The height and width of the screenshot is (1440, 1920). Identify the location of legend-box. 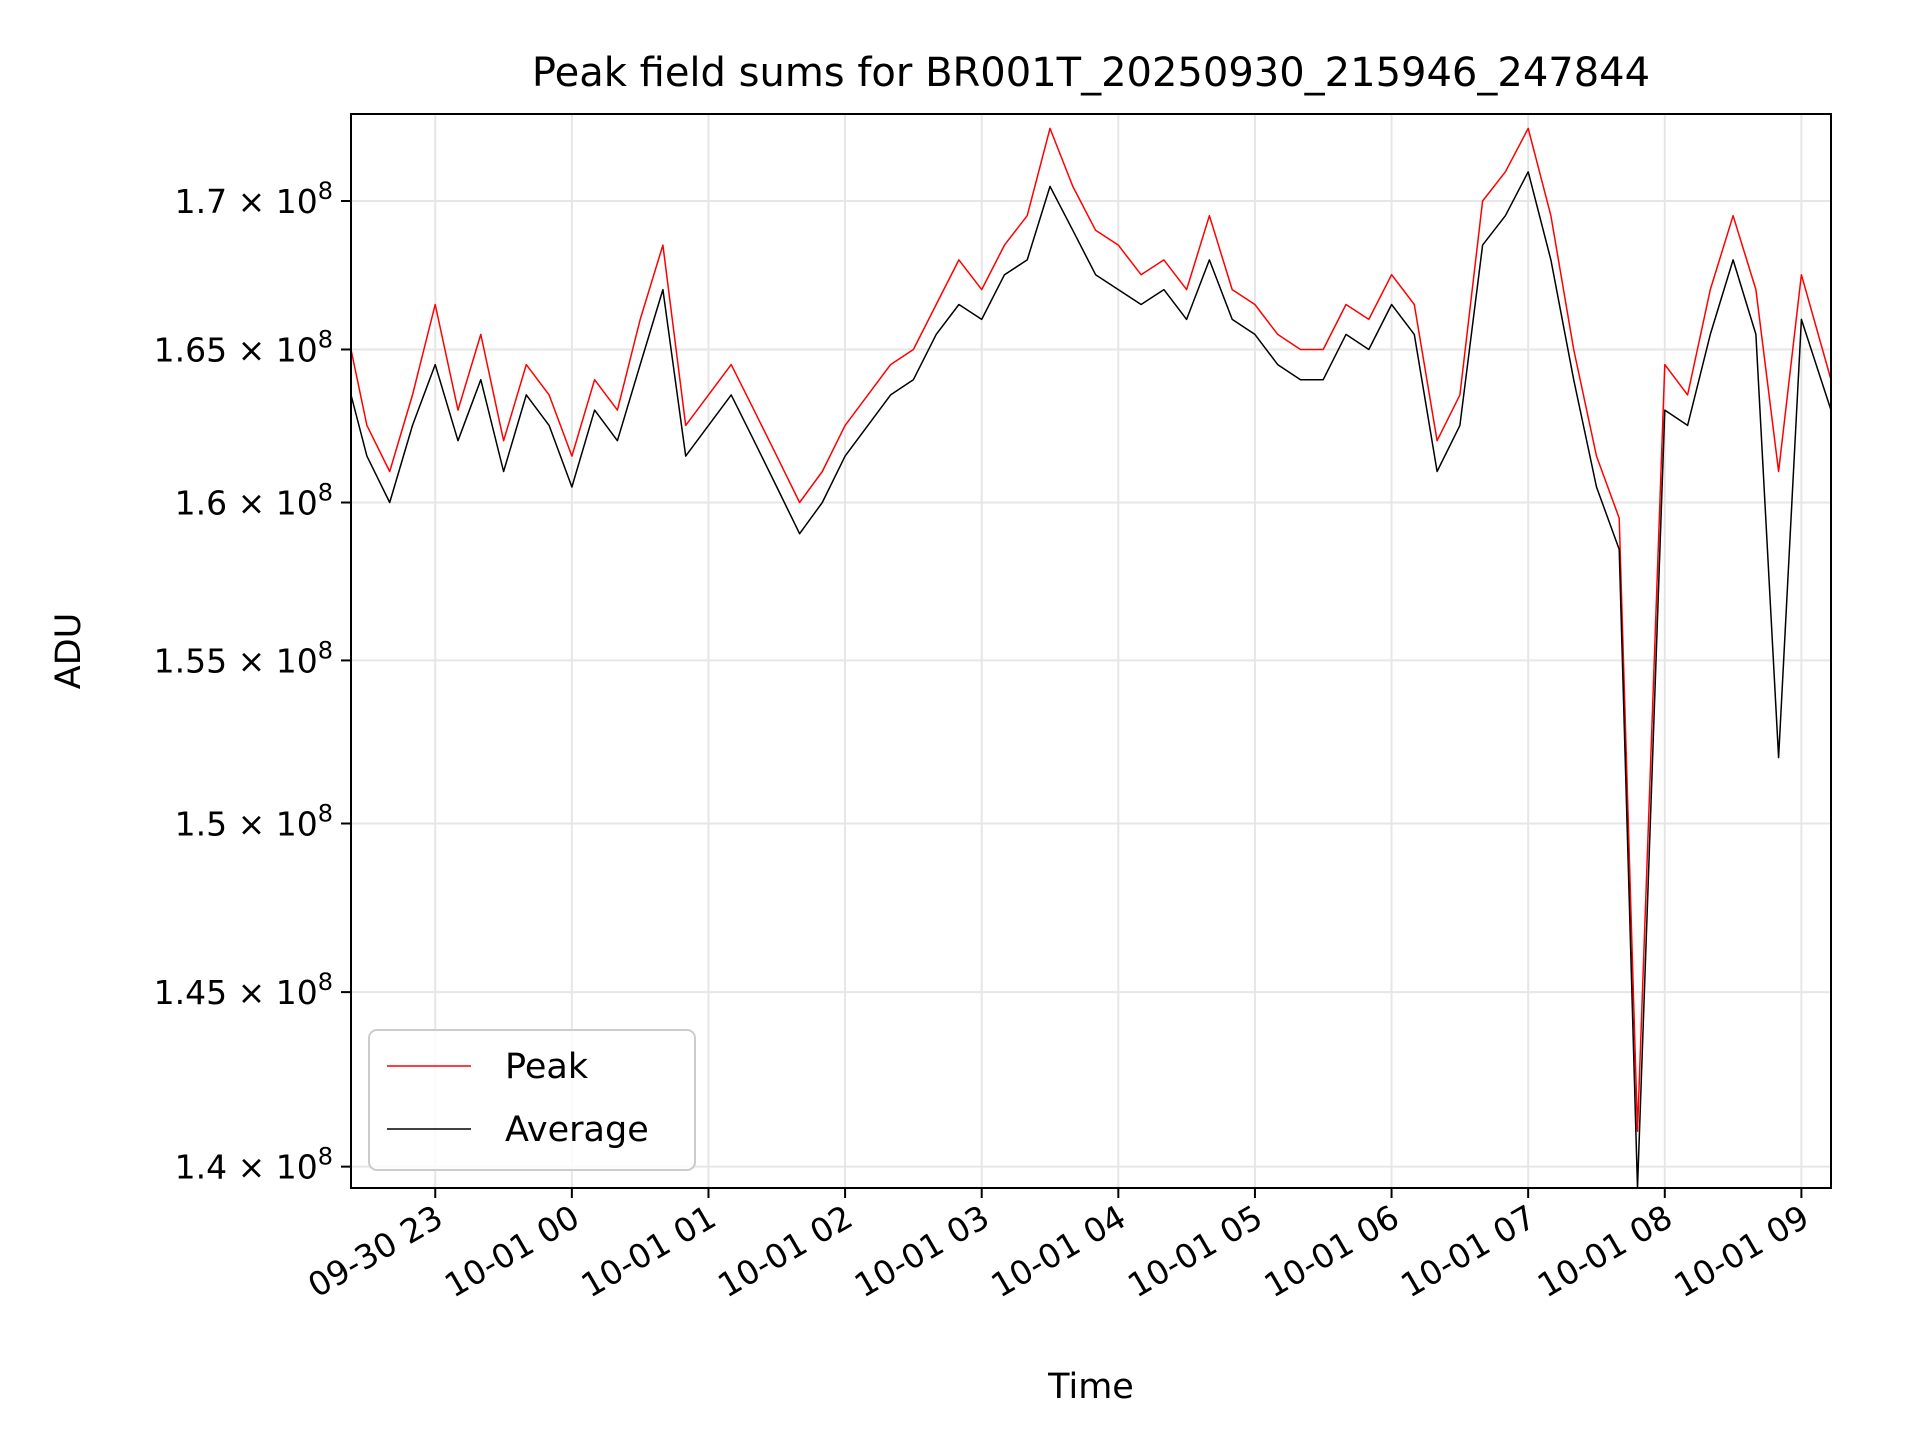
(532, 1100).